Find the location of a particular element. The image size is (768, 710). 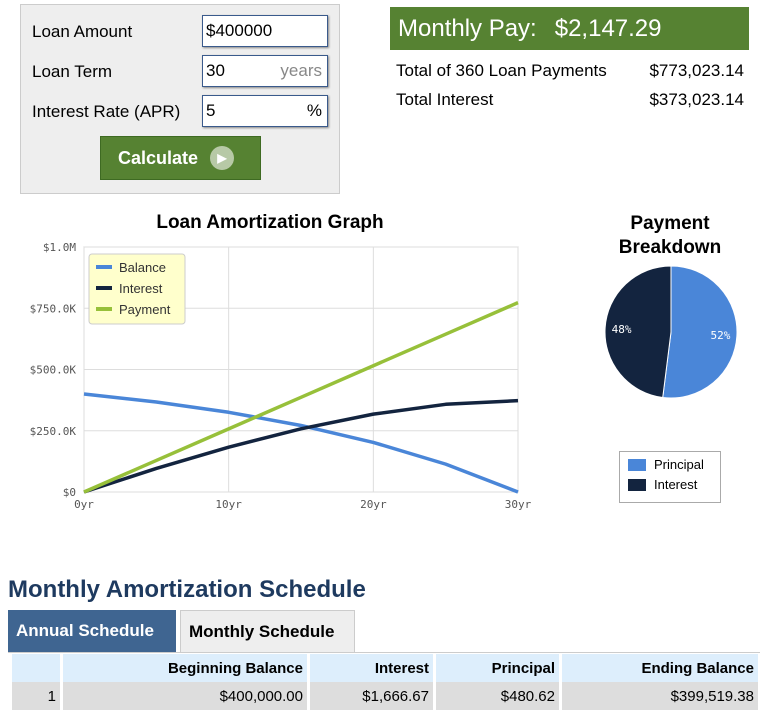

pie-legend: Principal Interest is located at coordinates (670, 477).